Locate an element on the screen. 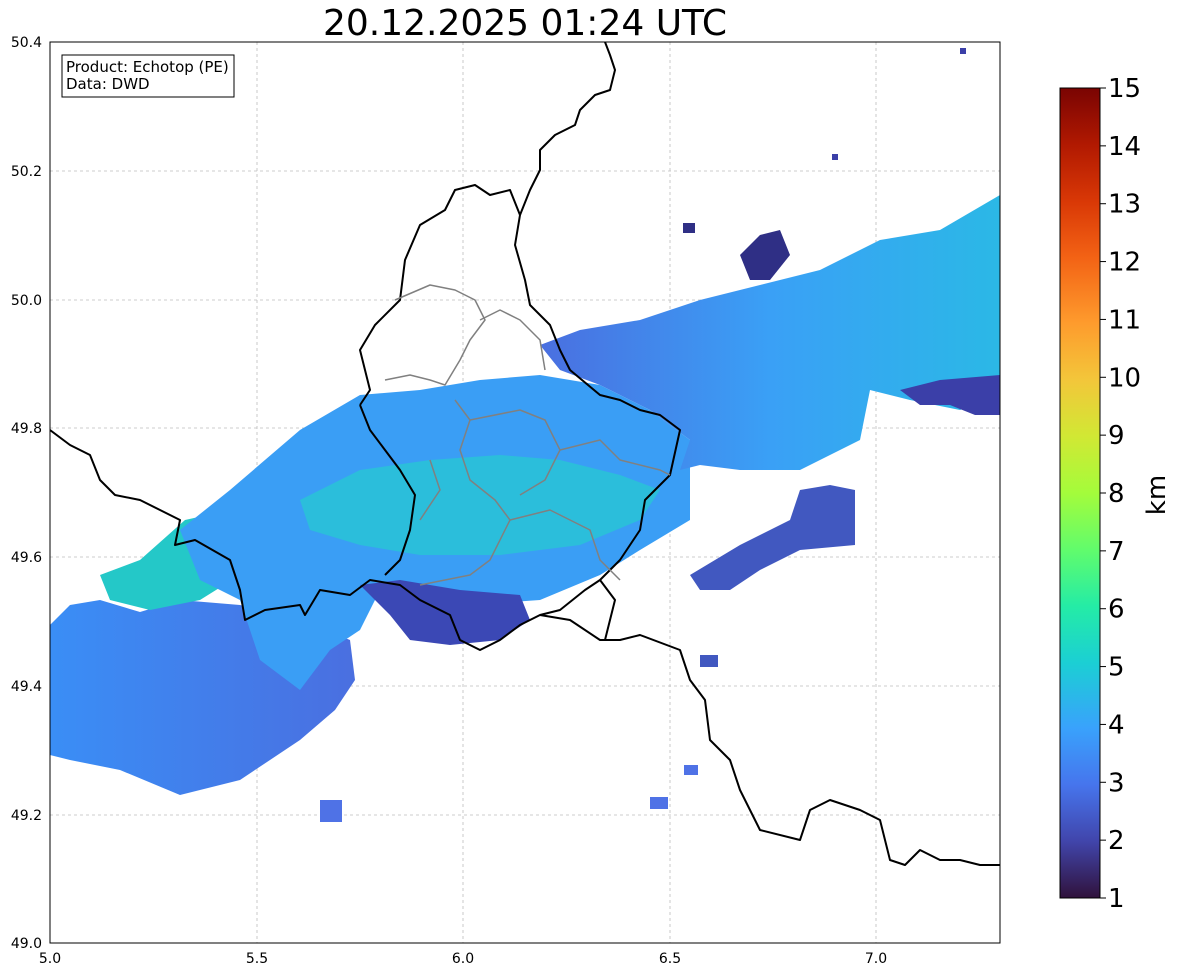 Image resolution: width=1178 pixels, height=976 pixels. echotop-cell-northeast-top is located at coordinates (765, 255).